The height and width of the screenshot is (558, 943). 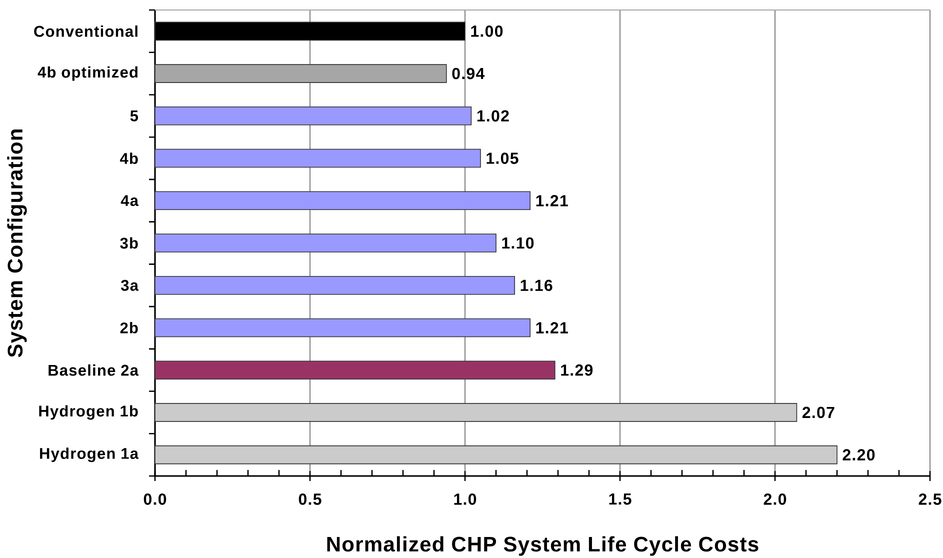 What do you see at coordinates (493, 116) in the screenshot?
I see `data-label: 1.02` at bounding box center [493, 116].